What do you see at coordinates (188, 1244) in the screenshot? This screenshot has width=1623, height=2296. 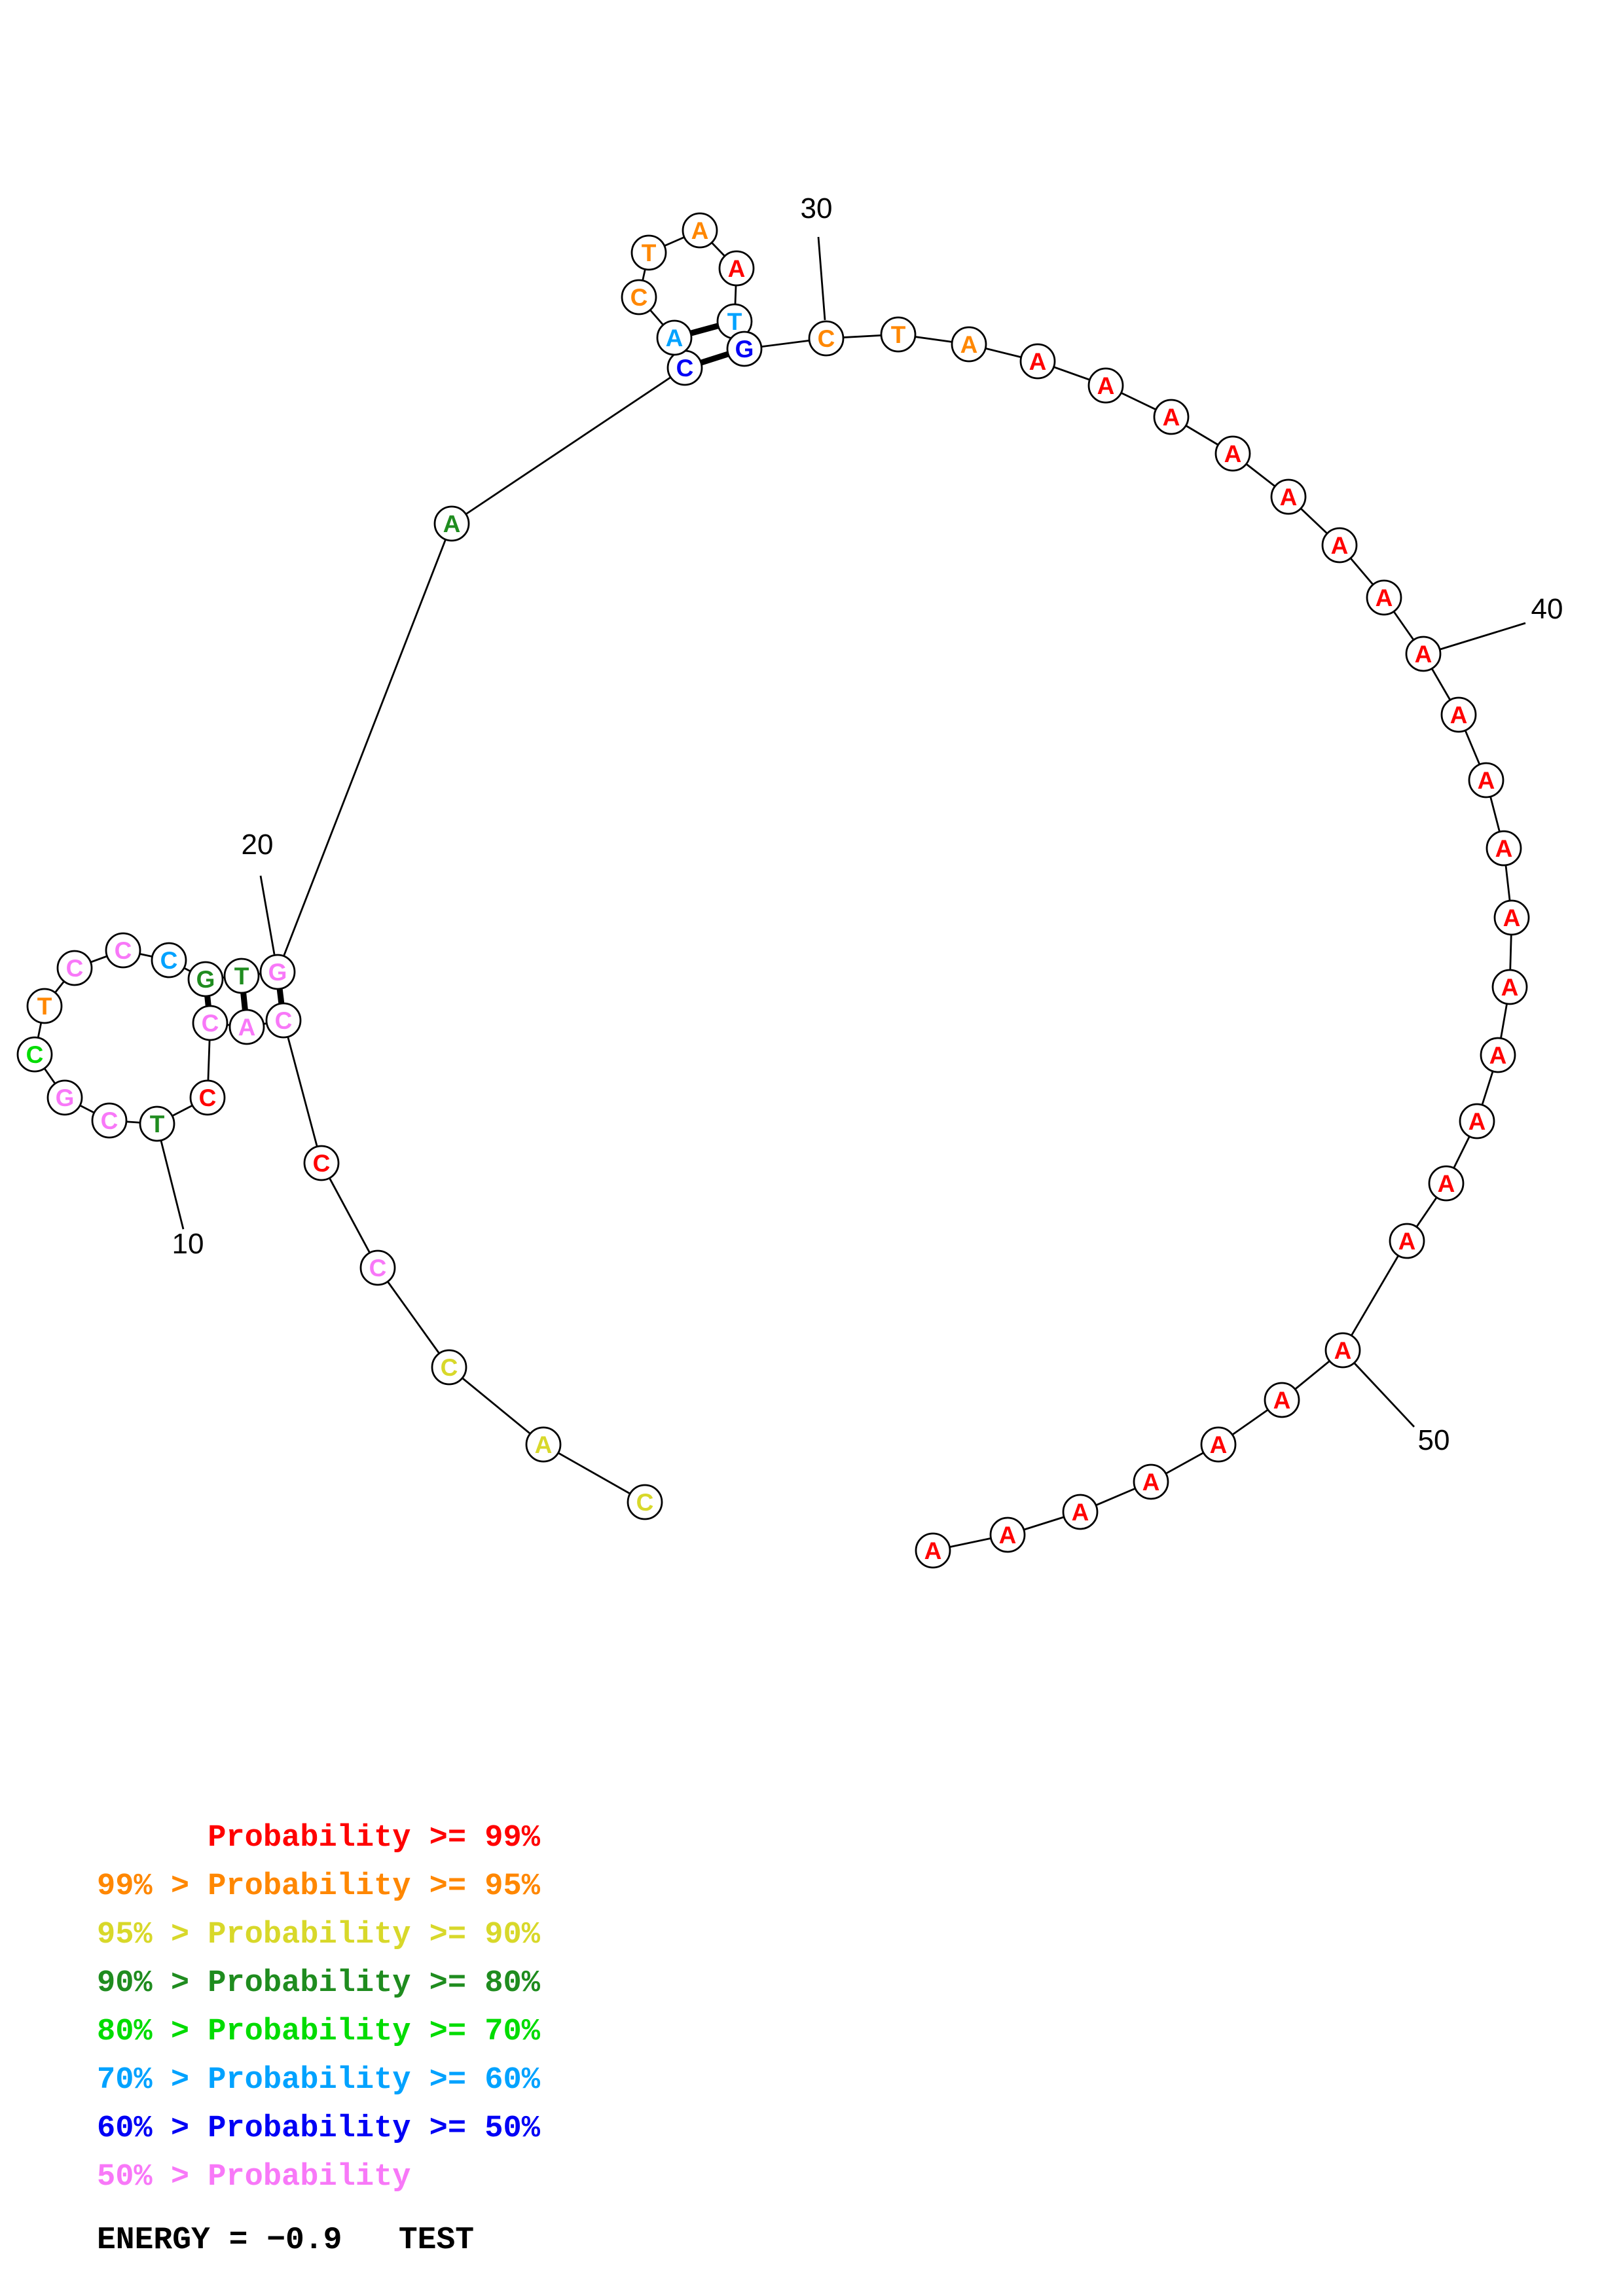 I see `position-label: 10` at bounding box center [188, 1244].